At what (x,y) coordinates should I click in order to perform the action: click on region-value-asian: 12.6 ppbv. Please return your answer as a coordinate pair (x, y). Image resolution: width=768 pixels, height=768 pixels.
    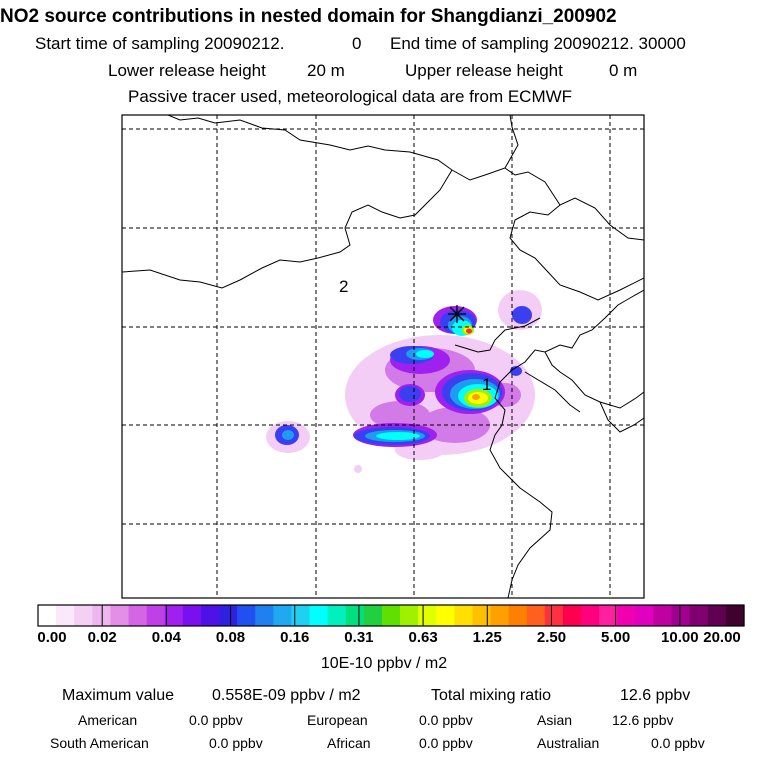
    Looking at the image, I should click on (643, 720).